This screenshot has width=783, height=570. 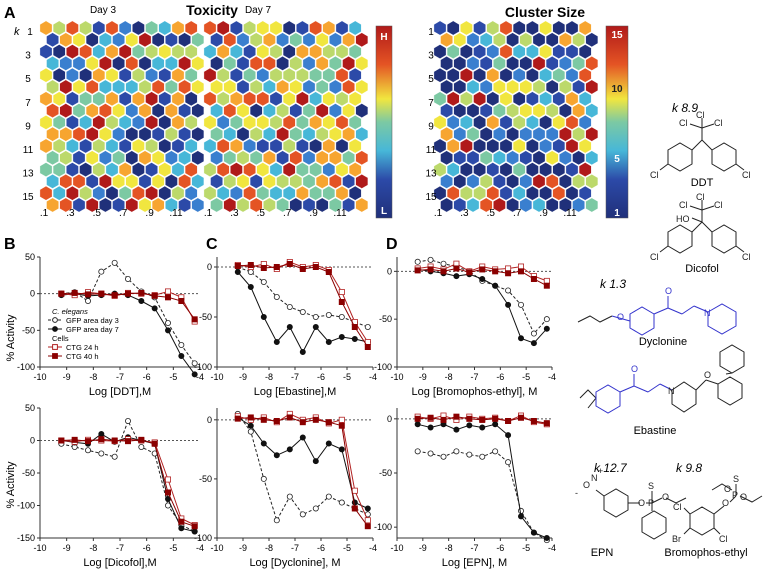 I want to click on series-open-circle, so click(x=482, y=496).